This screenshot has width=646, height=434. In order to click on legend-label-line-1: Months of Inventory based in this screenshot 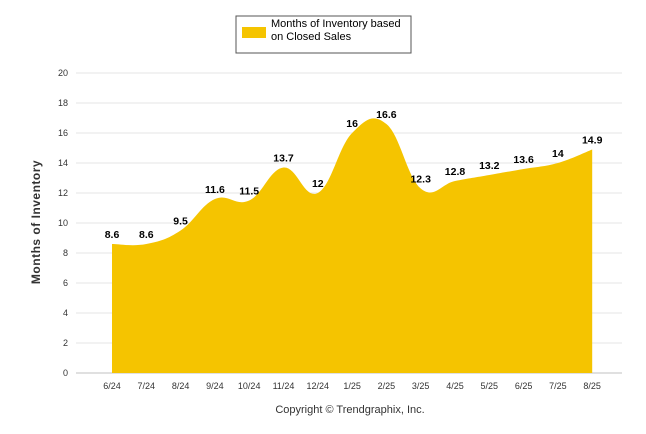, I will do `click(336, 24)`.